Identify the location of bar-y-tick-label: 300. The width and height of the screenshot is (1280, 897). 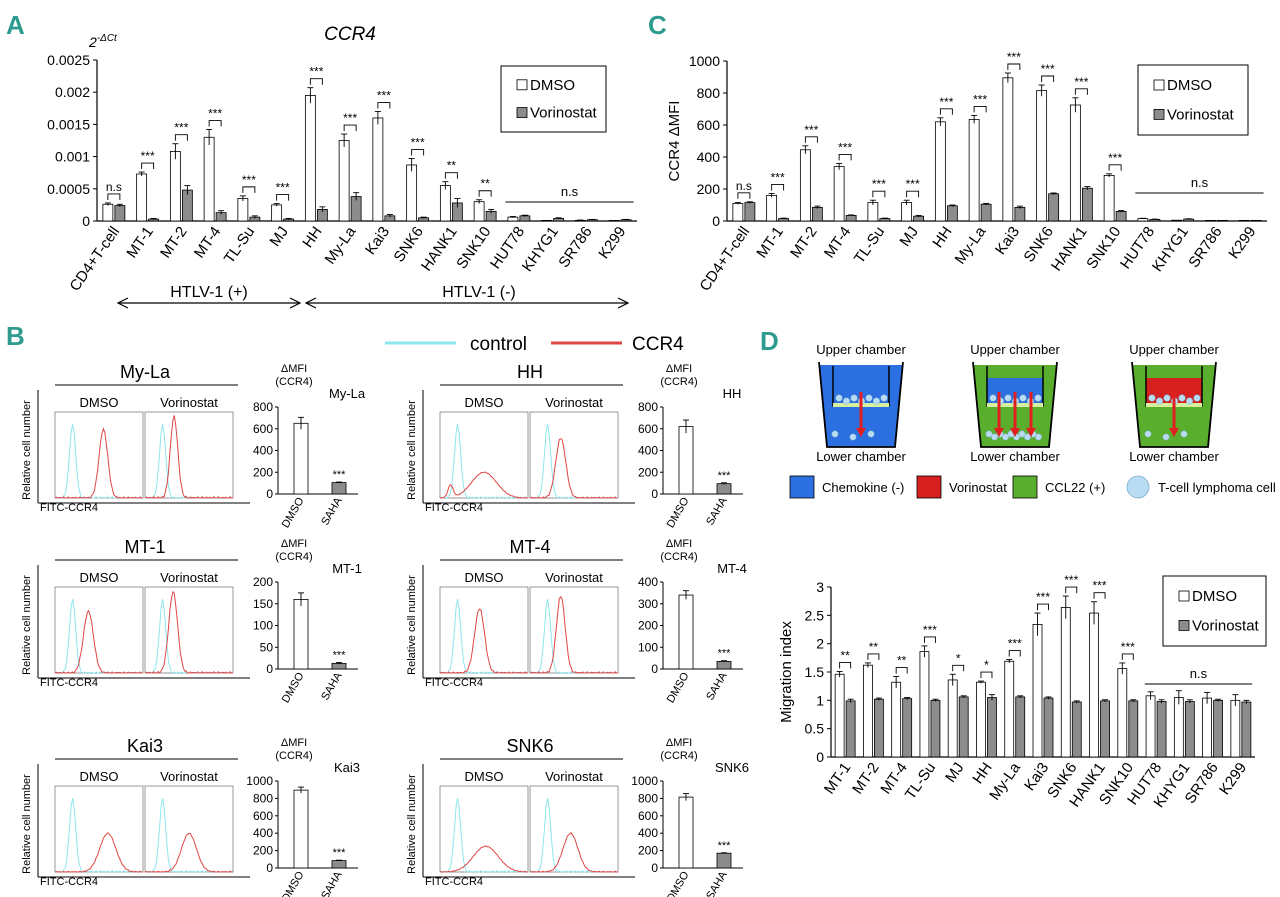
(648, 604).